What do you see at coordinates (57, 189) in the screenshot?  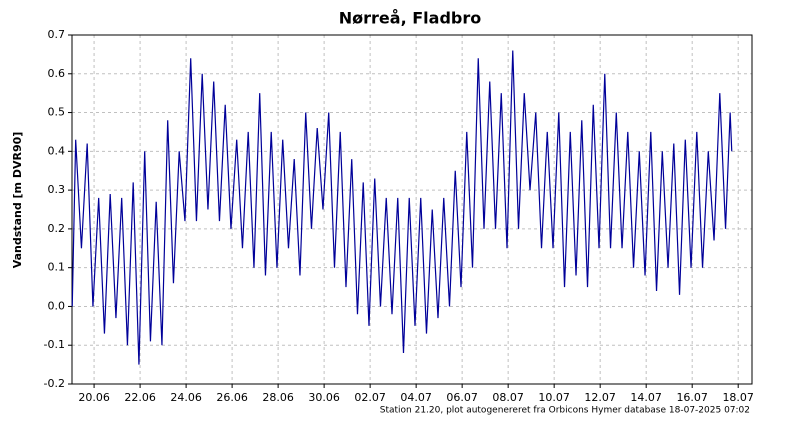 I see `y-tick-label: 0.3` at bounding box center [57, 189].